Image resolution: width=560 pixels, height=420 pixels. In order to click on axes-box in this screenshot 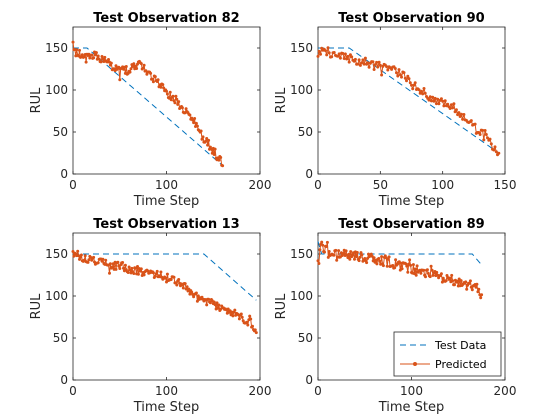, I will do `click(166, 100)`.